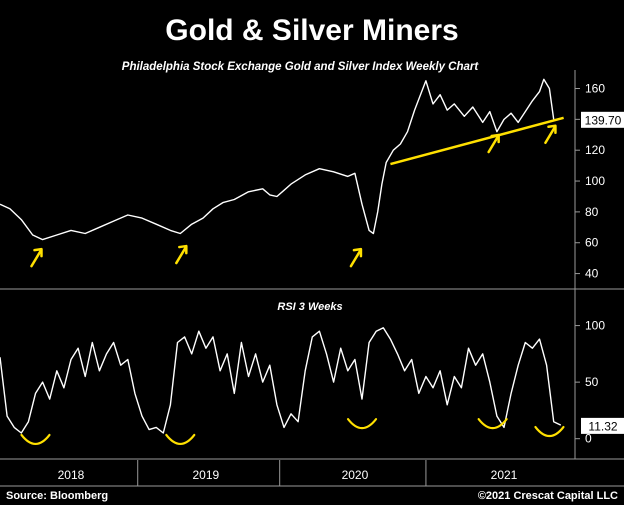 The width and height of the screenshot is (624, 505). Describe the element at coordinates (311, 30) in the screenshot. I see `chart-title: Gold & Silver Miners` at that location.